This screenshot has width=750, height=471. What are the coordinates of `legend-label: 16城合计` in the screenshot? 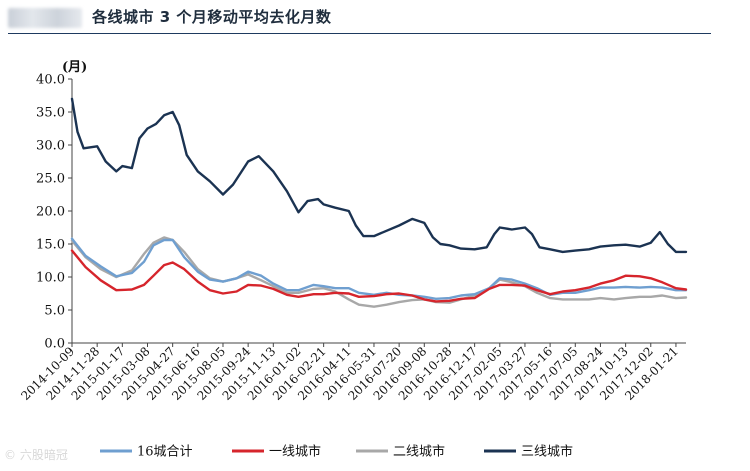 It's located at (165, 452).